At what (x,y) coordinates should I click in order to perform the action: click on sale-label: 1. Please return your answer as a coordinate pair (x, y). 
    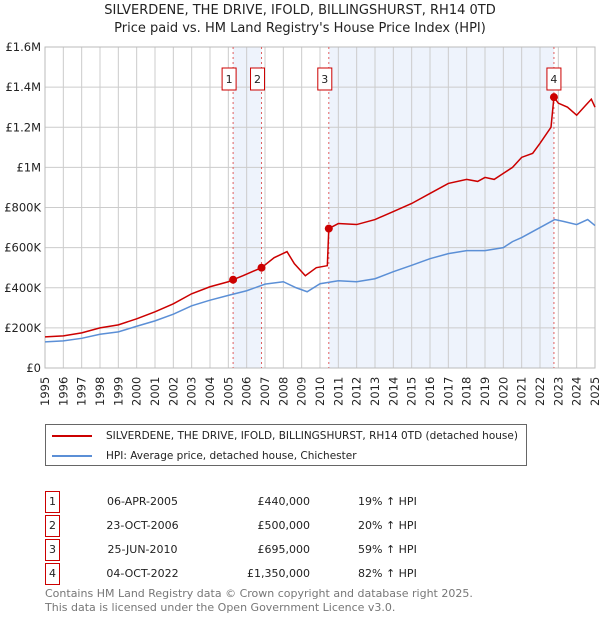
    Looking at the image, I should click on (229, 79).